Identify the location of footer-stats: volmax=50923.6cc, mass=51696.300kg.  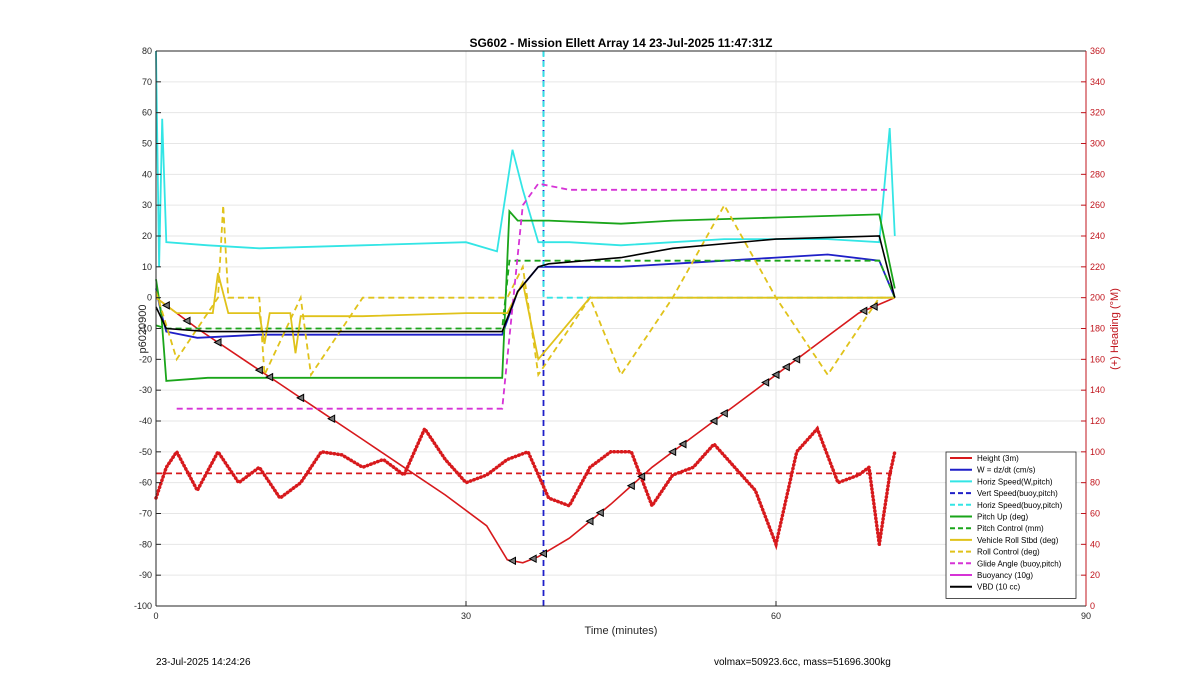
(802, 662).